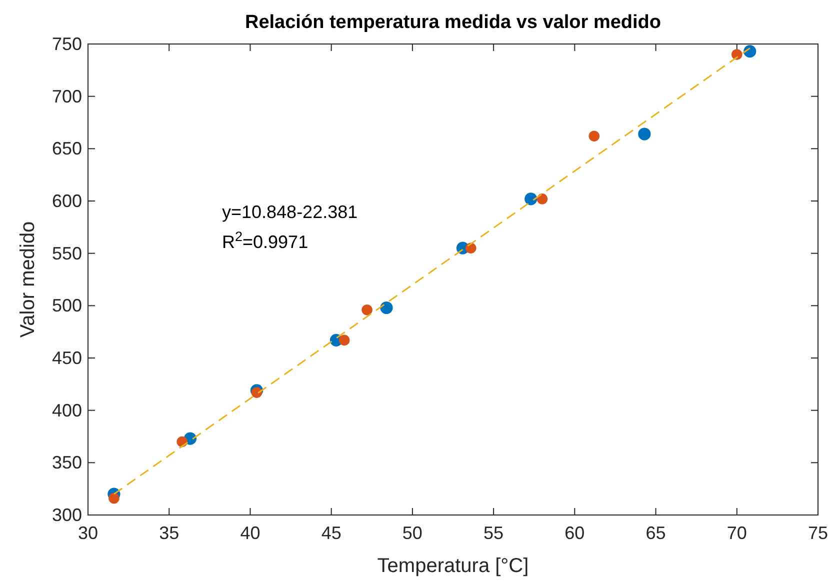 The width and height of the screenshot is (835, 584). Describe the element at coordinates (67, 148) in the screenshot. I see `y-tick-label: 650` at that location.